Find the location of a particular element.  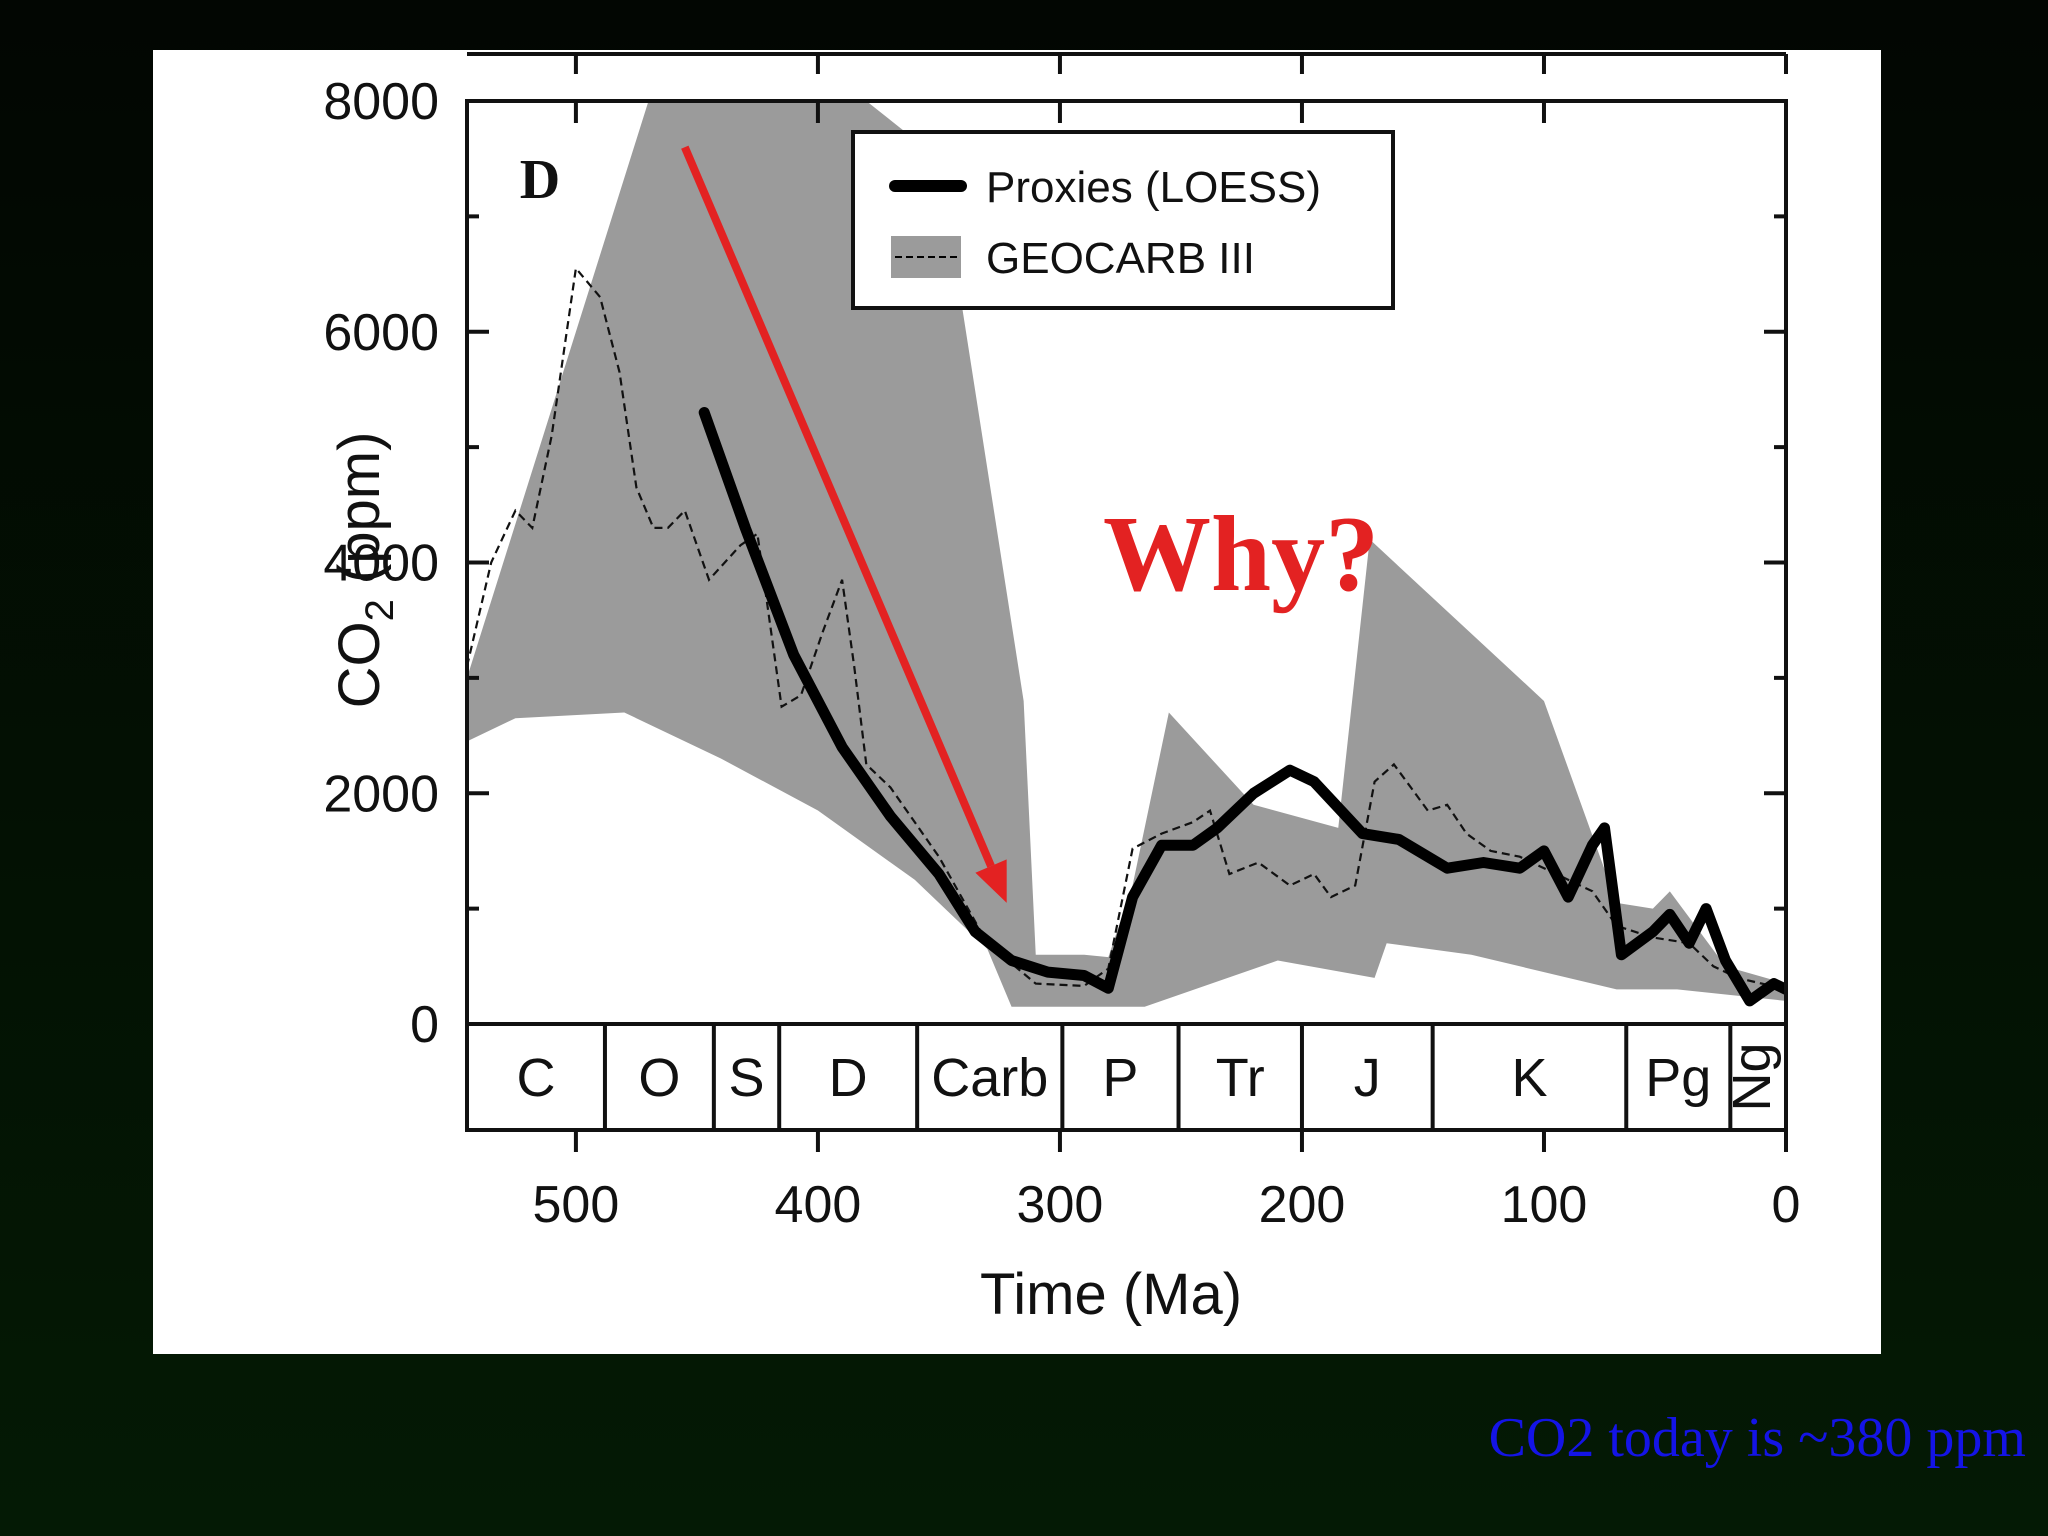

period-label-carb: Carb is located at coordinates (989, 1078).